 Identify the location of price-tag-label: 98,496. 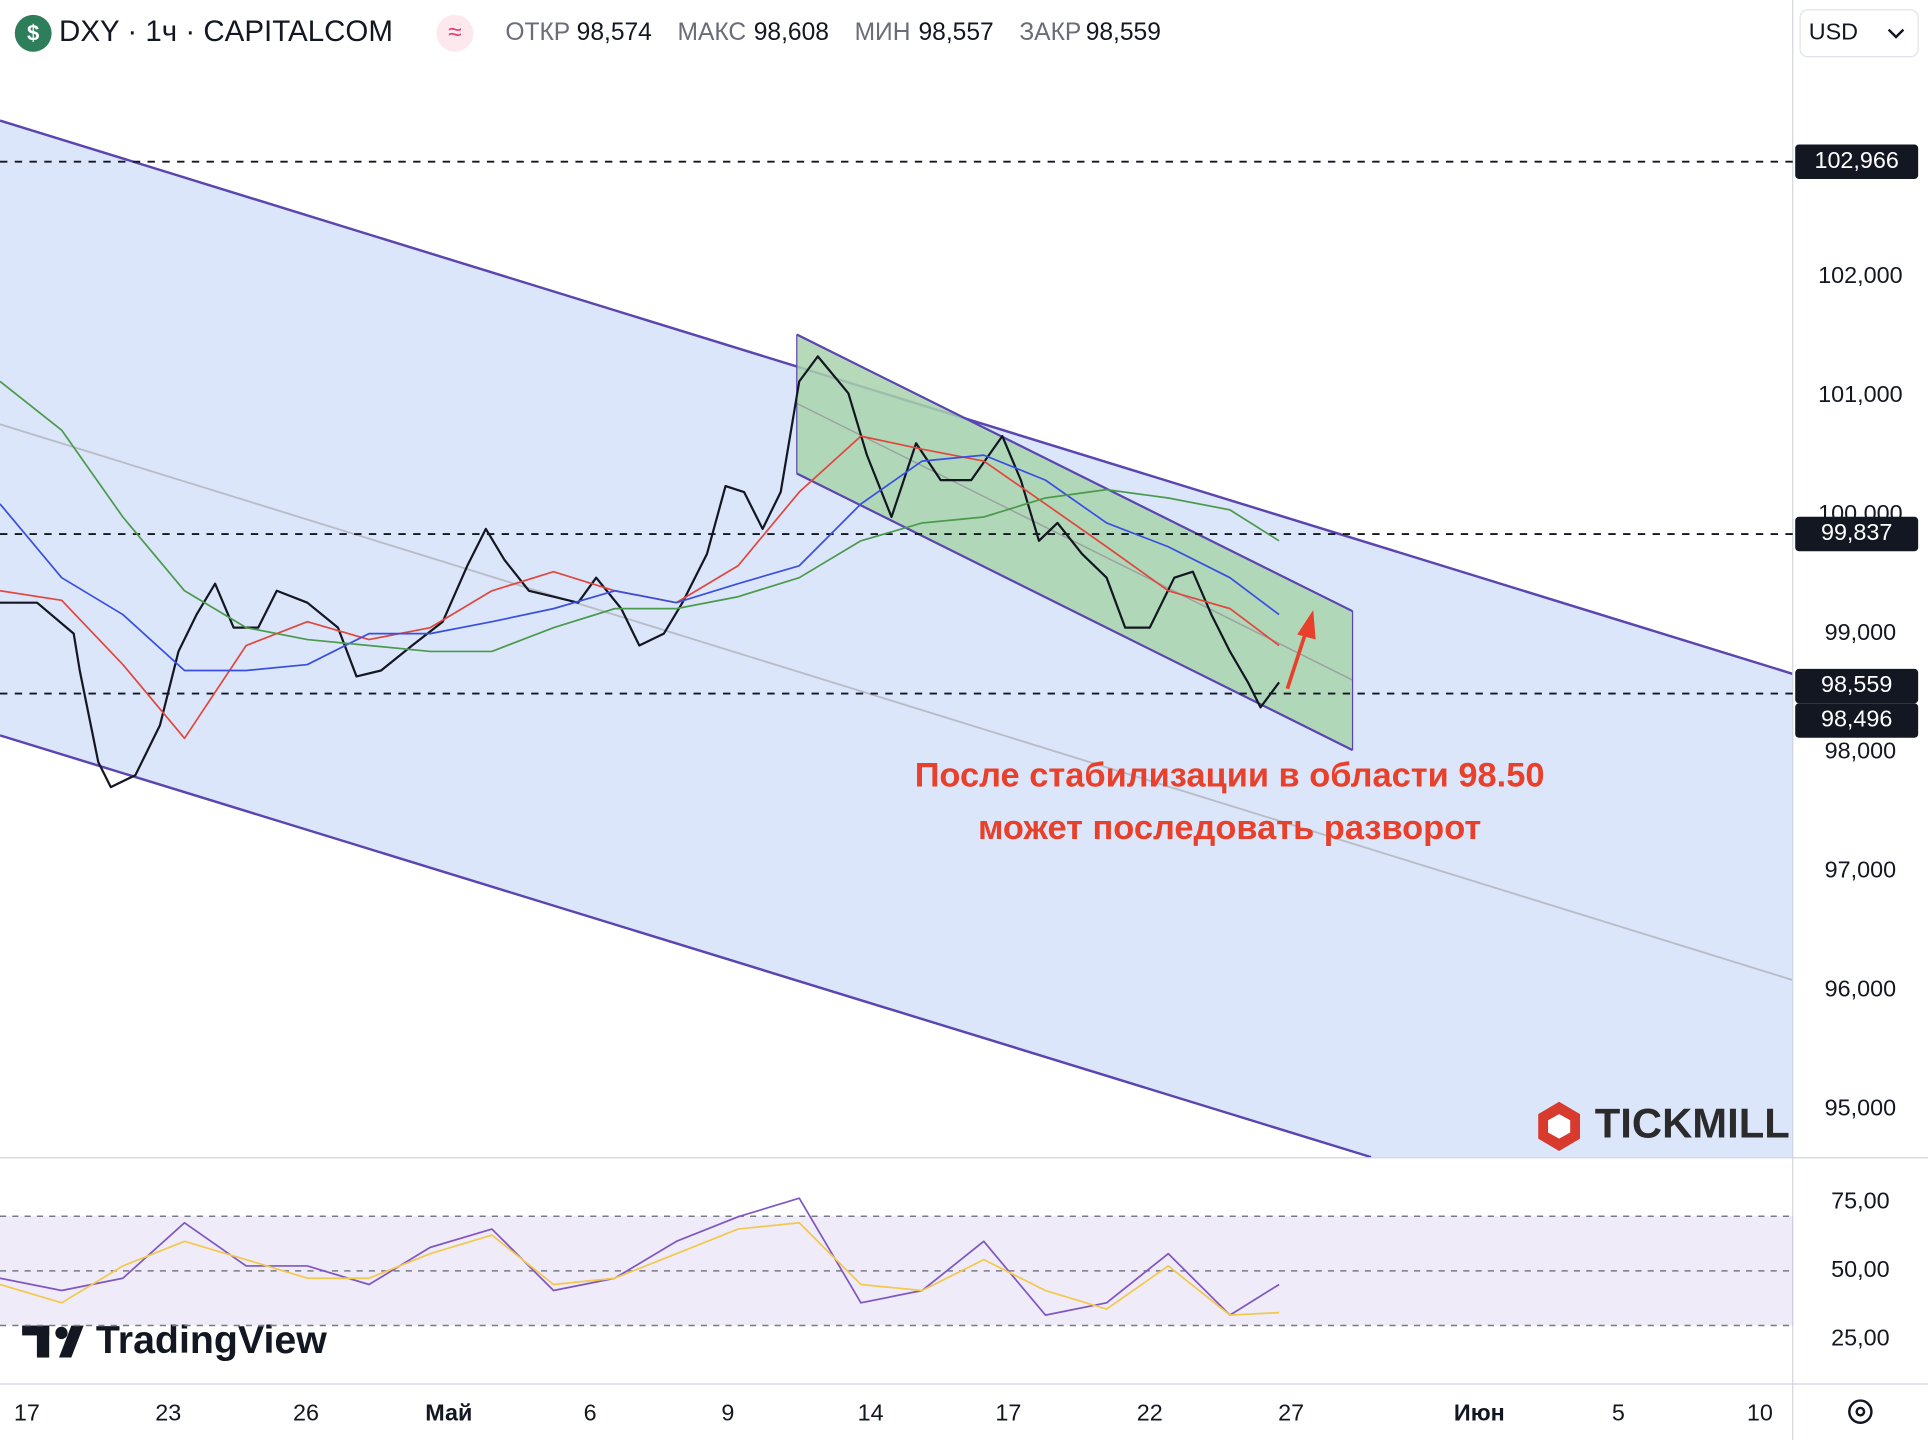
(1856, 719).